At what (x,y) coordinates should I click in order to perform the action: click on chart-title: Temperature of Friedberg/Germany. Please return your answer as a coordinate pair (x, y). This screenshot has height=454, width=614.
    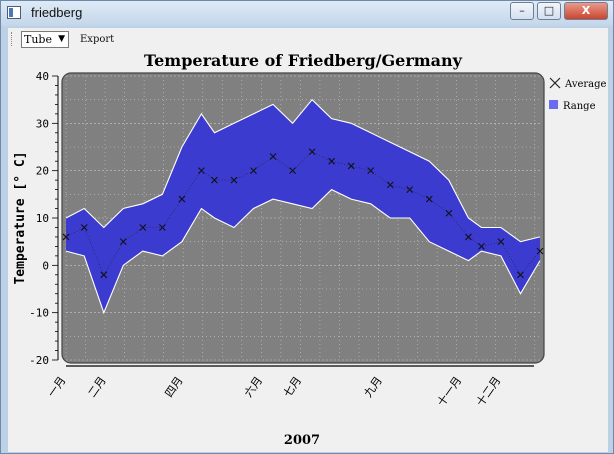
    Looking at the image, I should click on (303, 60).